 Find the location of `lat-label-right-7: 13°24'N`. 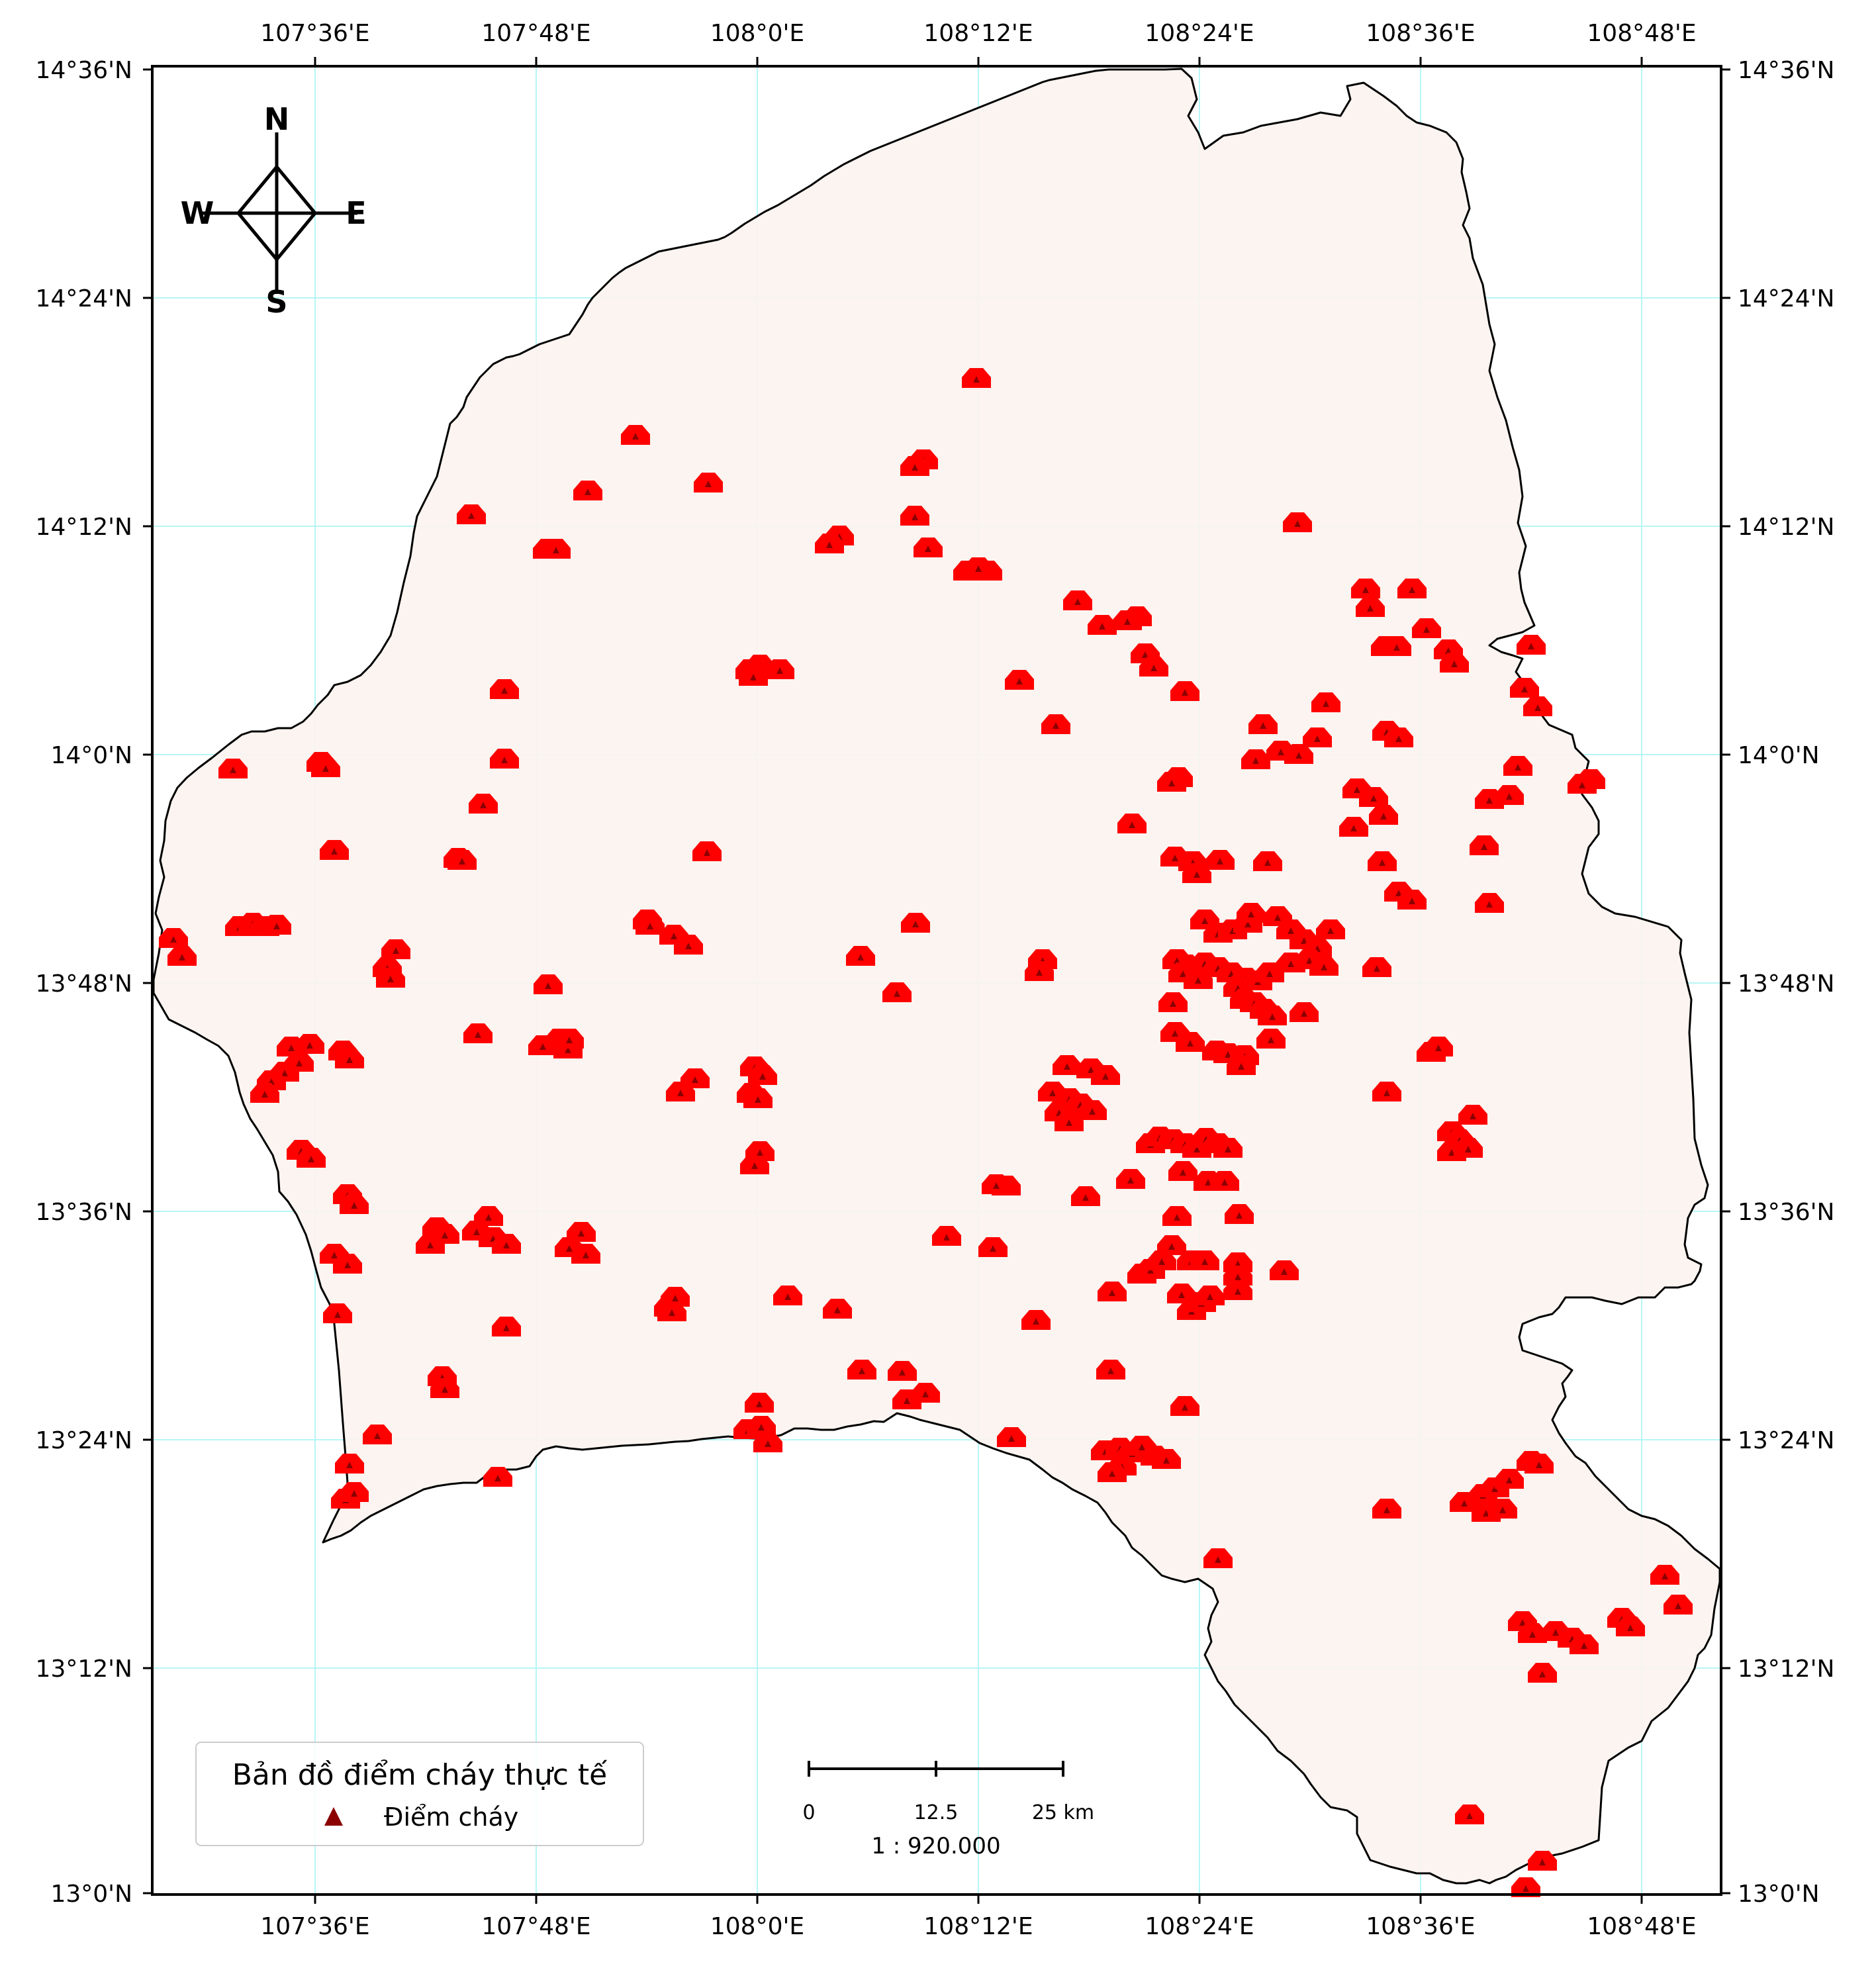

lat-label-right-7: 13°24'N is located at coordinates (1786, 1440).